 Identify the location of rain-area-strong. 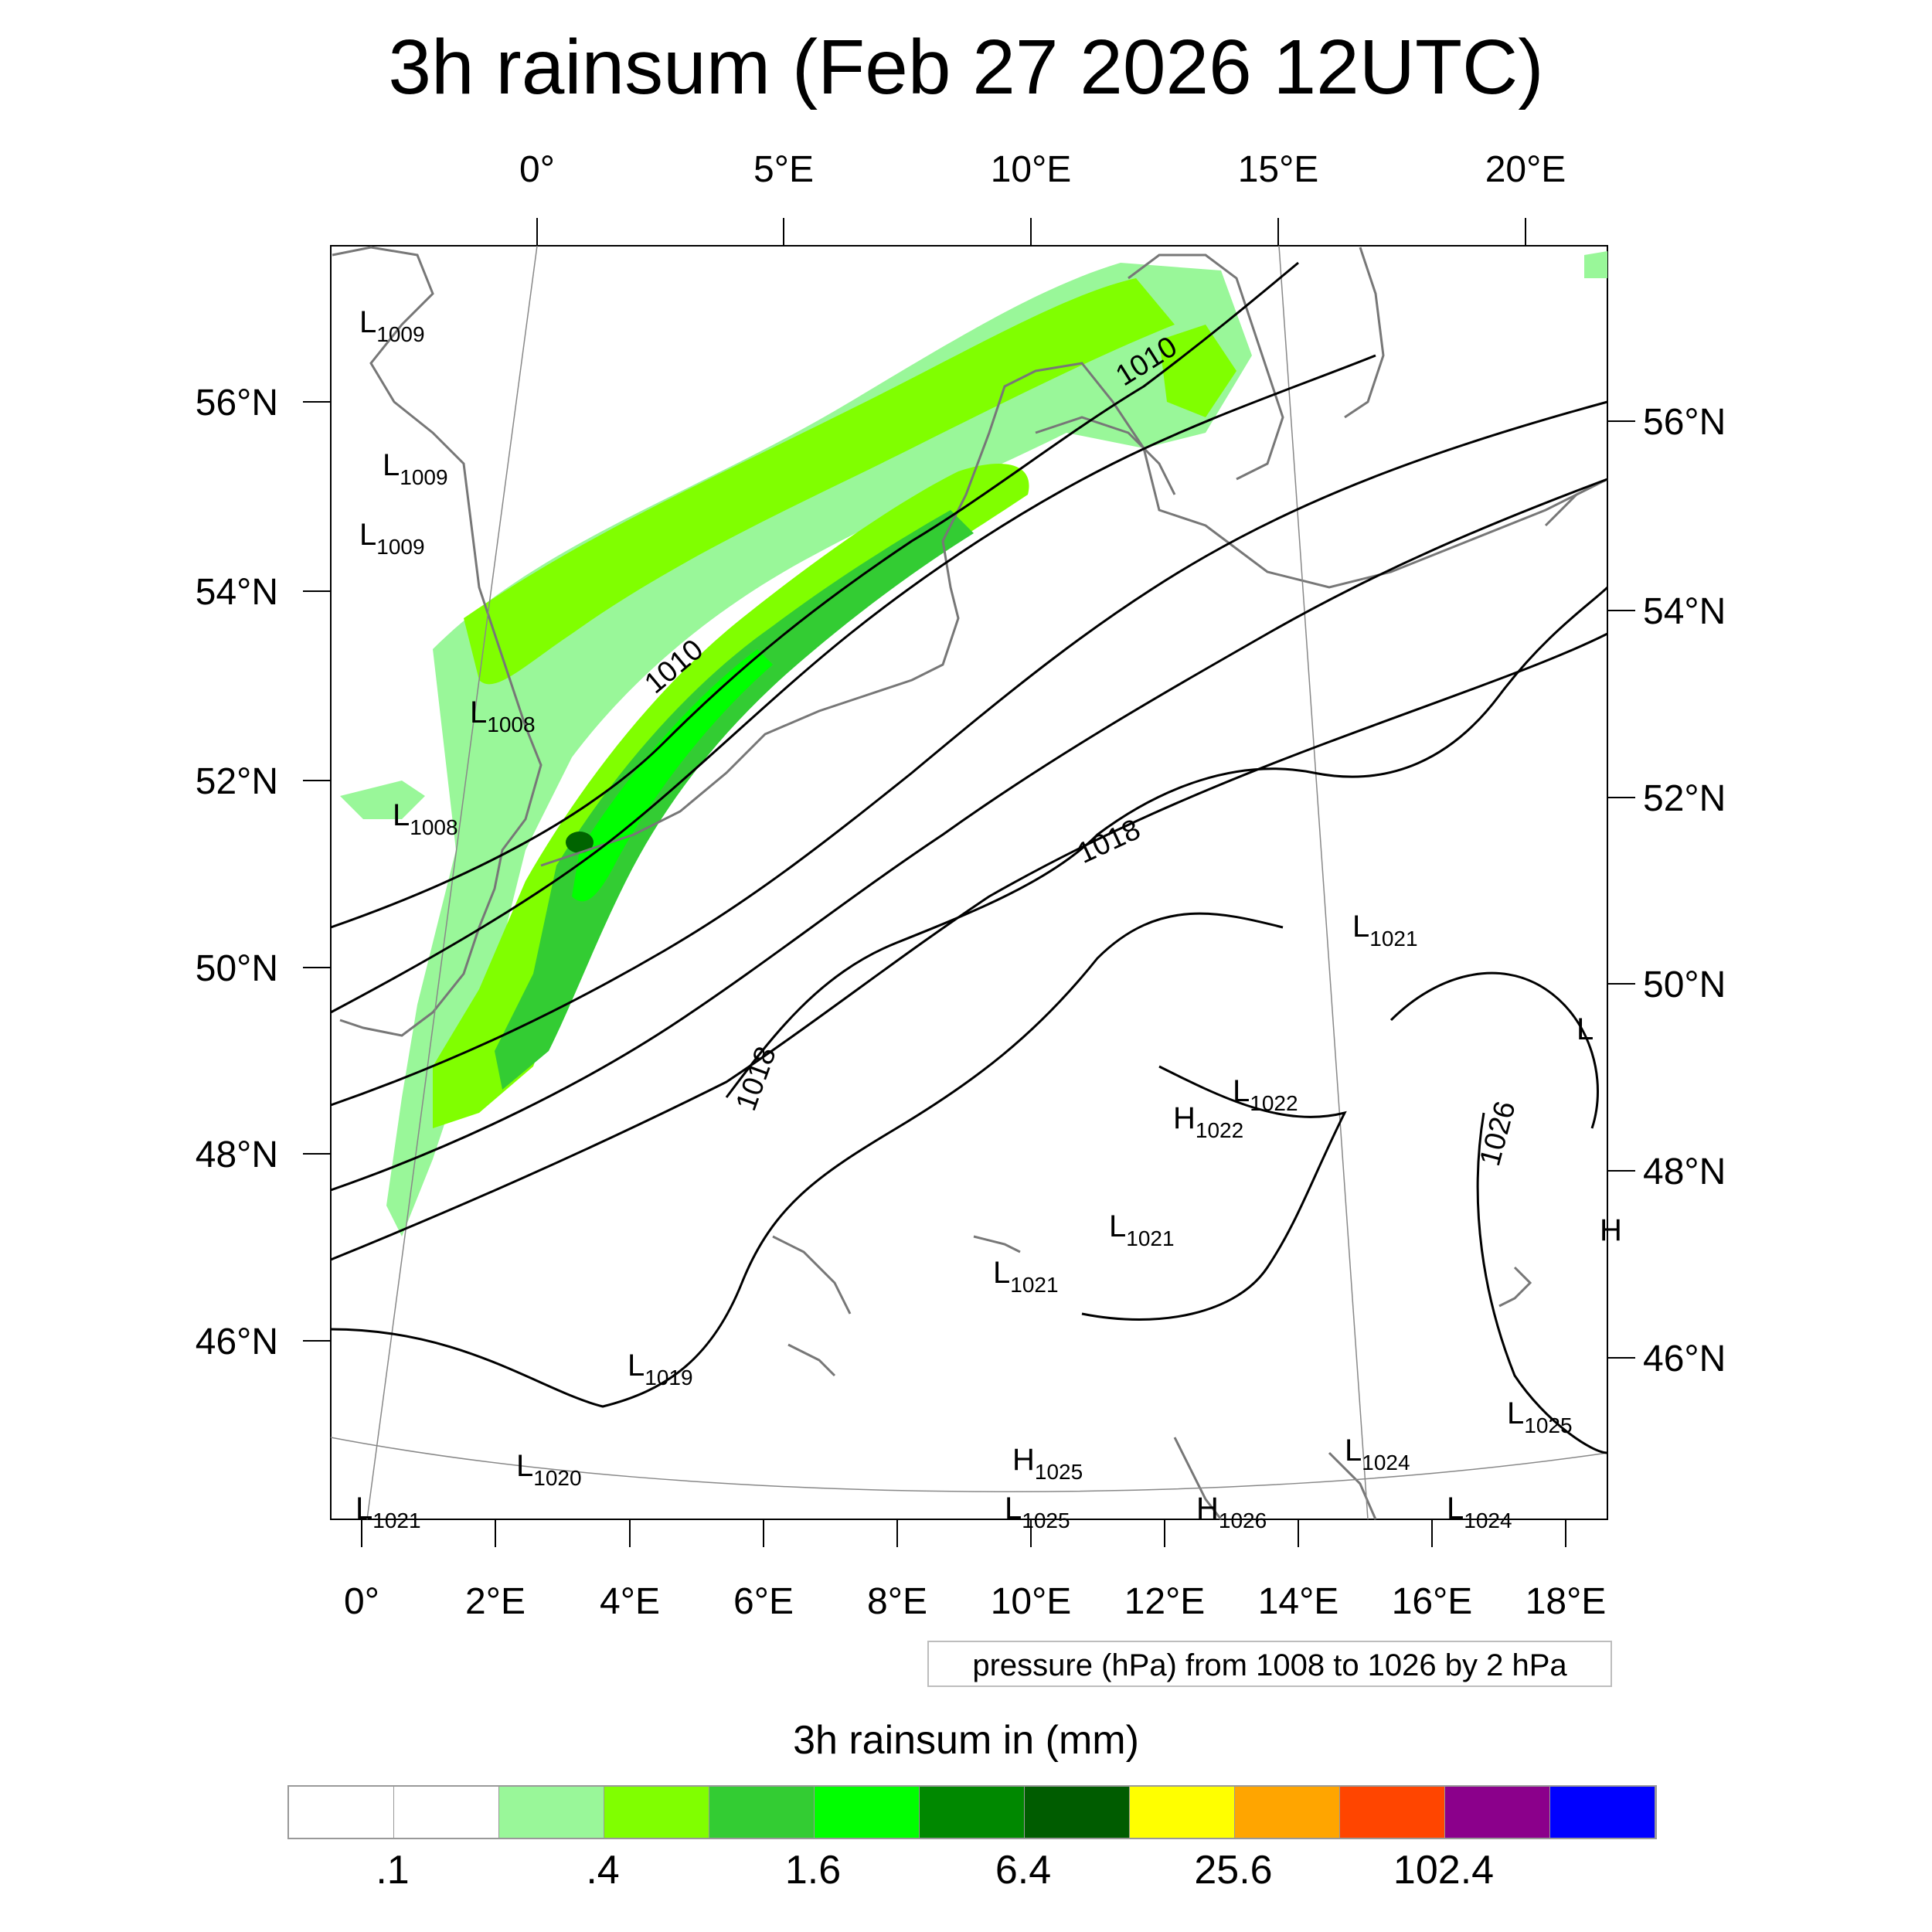
(734, 800).